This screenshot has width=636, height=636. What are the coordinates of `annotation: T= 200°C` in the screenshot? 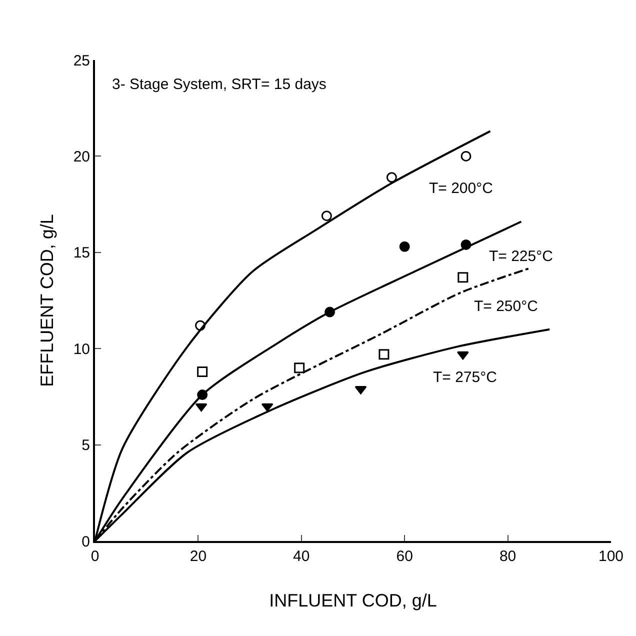 It's located at (461, 188).